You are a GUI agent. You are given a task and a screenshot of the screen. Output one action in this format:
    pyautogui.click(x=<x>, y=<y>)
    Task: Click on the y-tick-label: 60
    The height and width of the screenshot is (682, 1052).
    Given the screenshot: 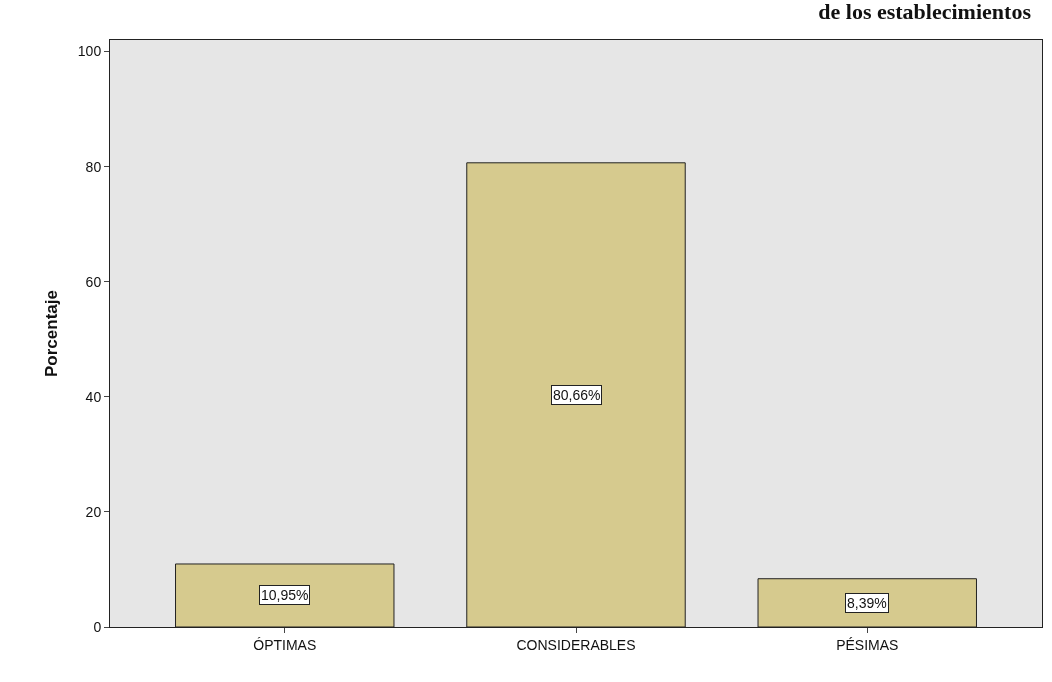 What is the action you would take?
    pyautogui.click(x=93, y=281)
    